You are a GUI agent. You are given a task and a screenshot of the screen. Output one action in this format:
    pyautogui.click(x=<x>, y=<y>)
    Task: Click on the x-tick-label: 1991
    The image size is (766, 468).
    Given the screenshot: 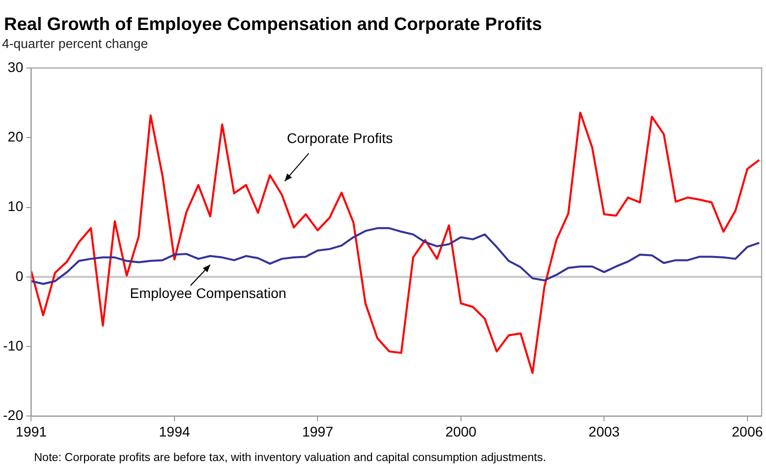 What is the action you would take?
    pyautogui.click(x=32, y=431)
    